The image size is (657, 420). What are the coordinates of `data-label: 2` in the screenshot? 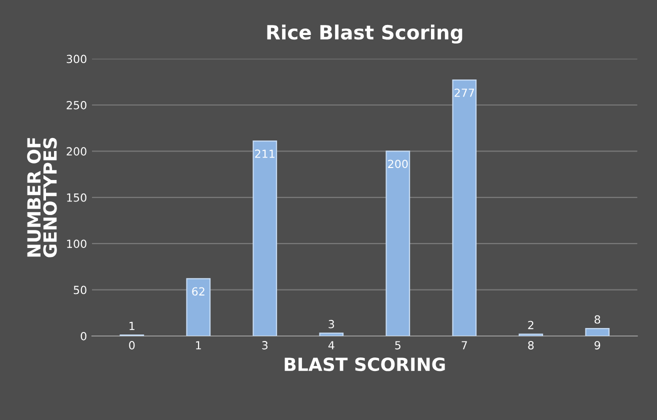 It's located at (531, 325).